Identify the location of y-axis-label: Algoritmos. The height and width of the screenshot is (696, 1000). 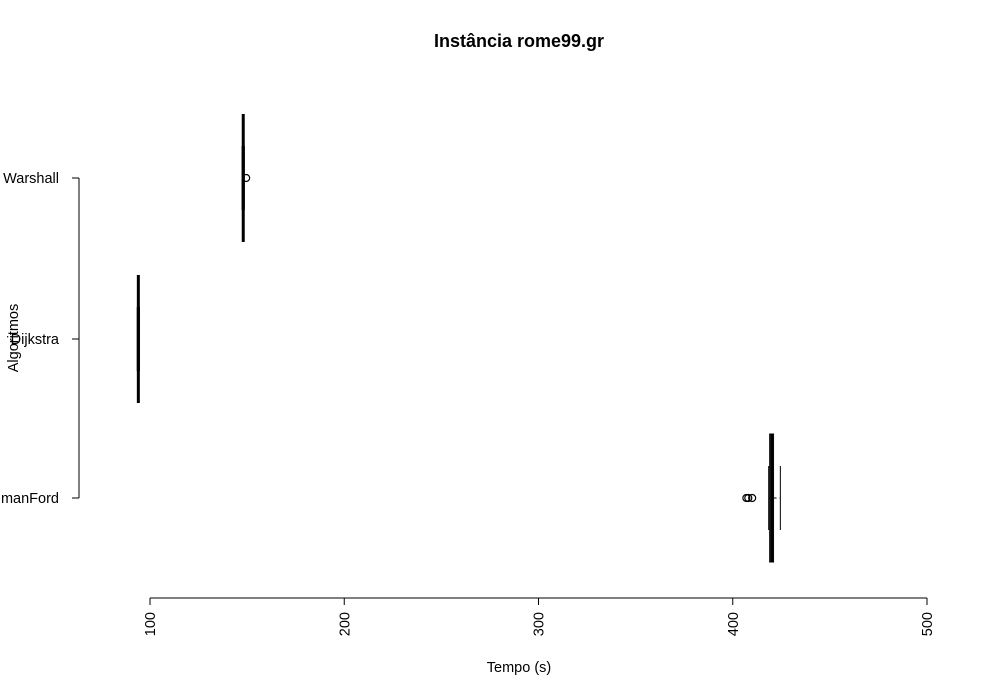
(14, 338).